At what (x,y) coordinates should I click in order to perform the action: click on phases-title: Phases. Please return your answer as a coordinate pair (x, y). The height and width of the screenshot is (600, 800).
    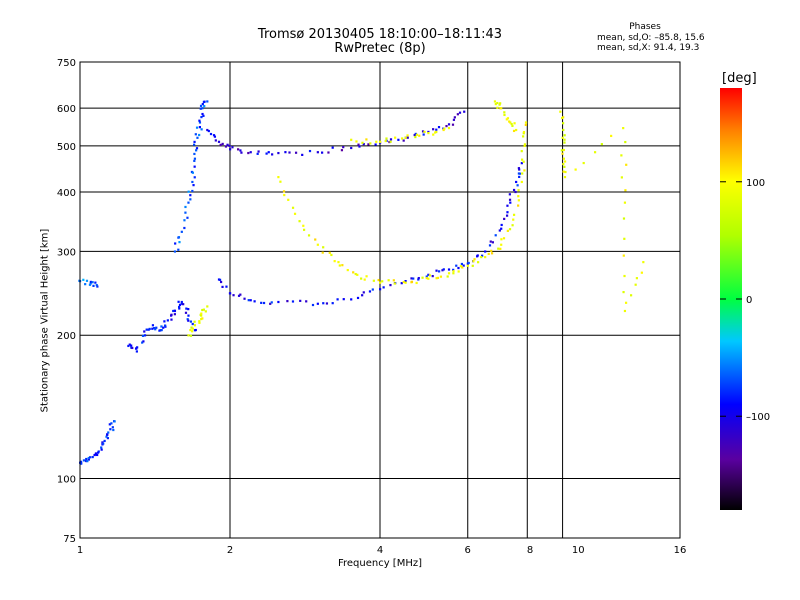
    Looking at the image, I should click on (645, 27).